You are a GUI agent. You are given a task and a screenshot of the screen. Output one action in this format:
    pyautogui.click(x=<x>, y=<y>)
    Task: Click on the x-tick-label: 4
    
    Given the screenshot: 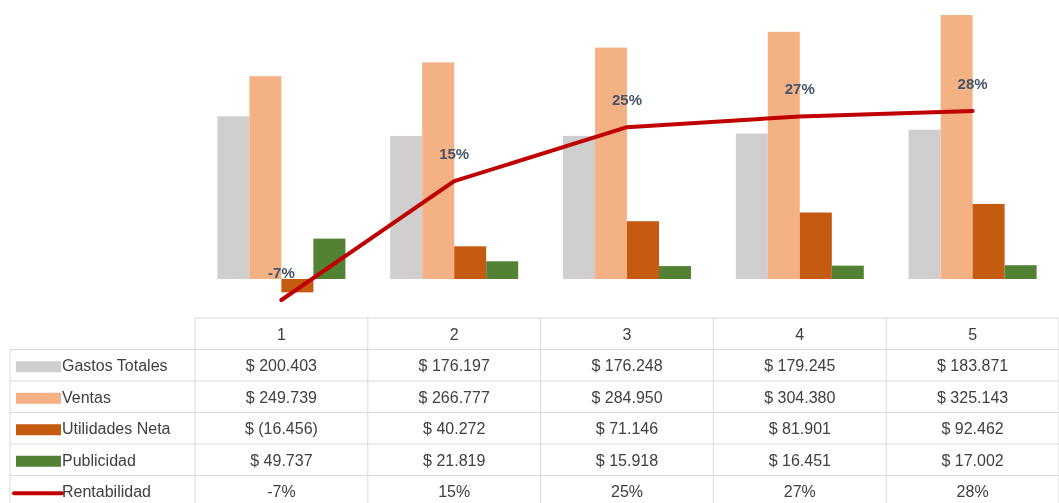 What is the action you would take?
    pyautogui.click(x=800, y=334)
    